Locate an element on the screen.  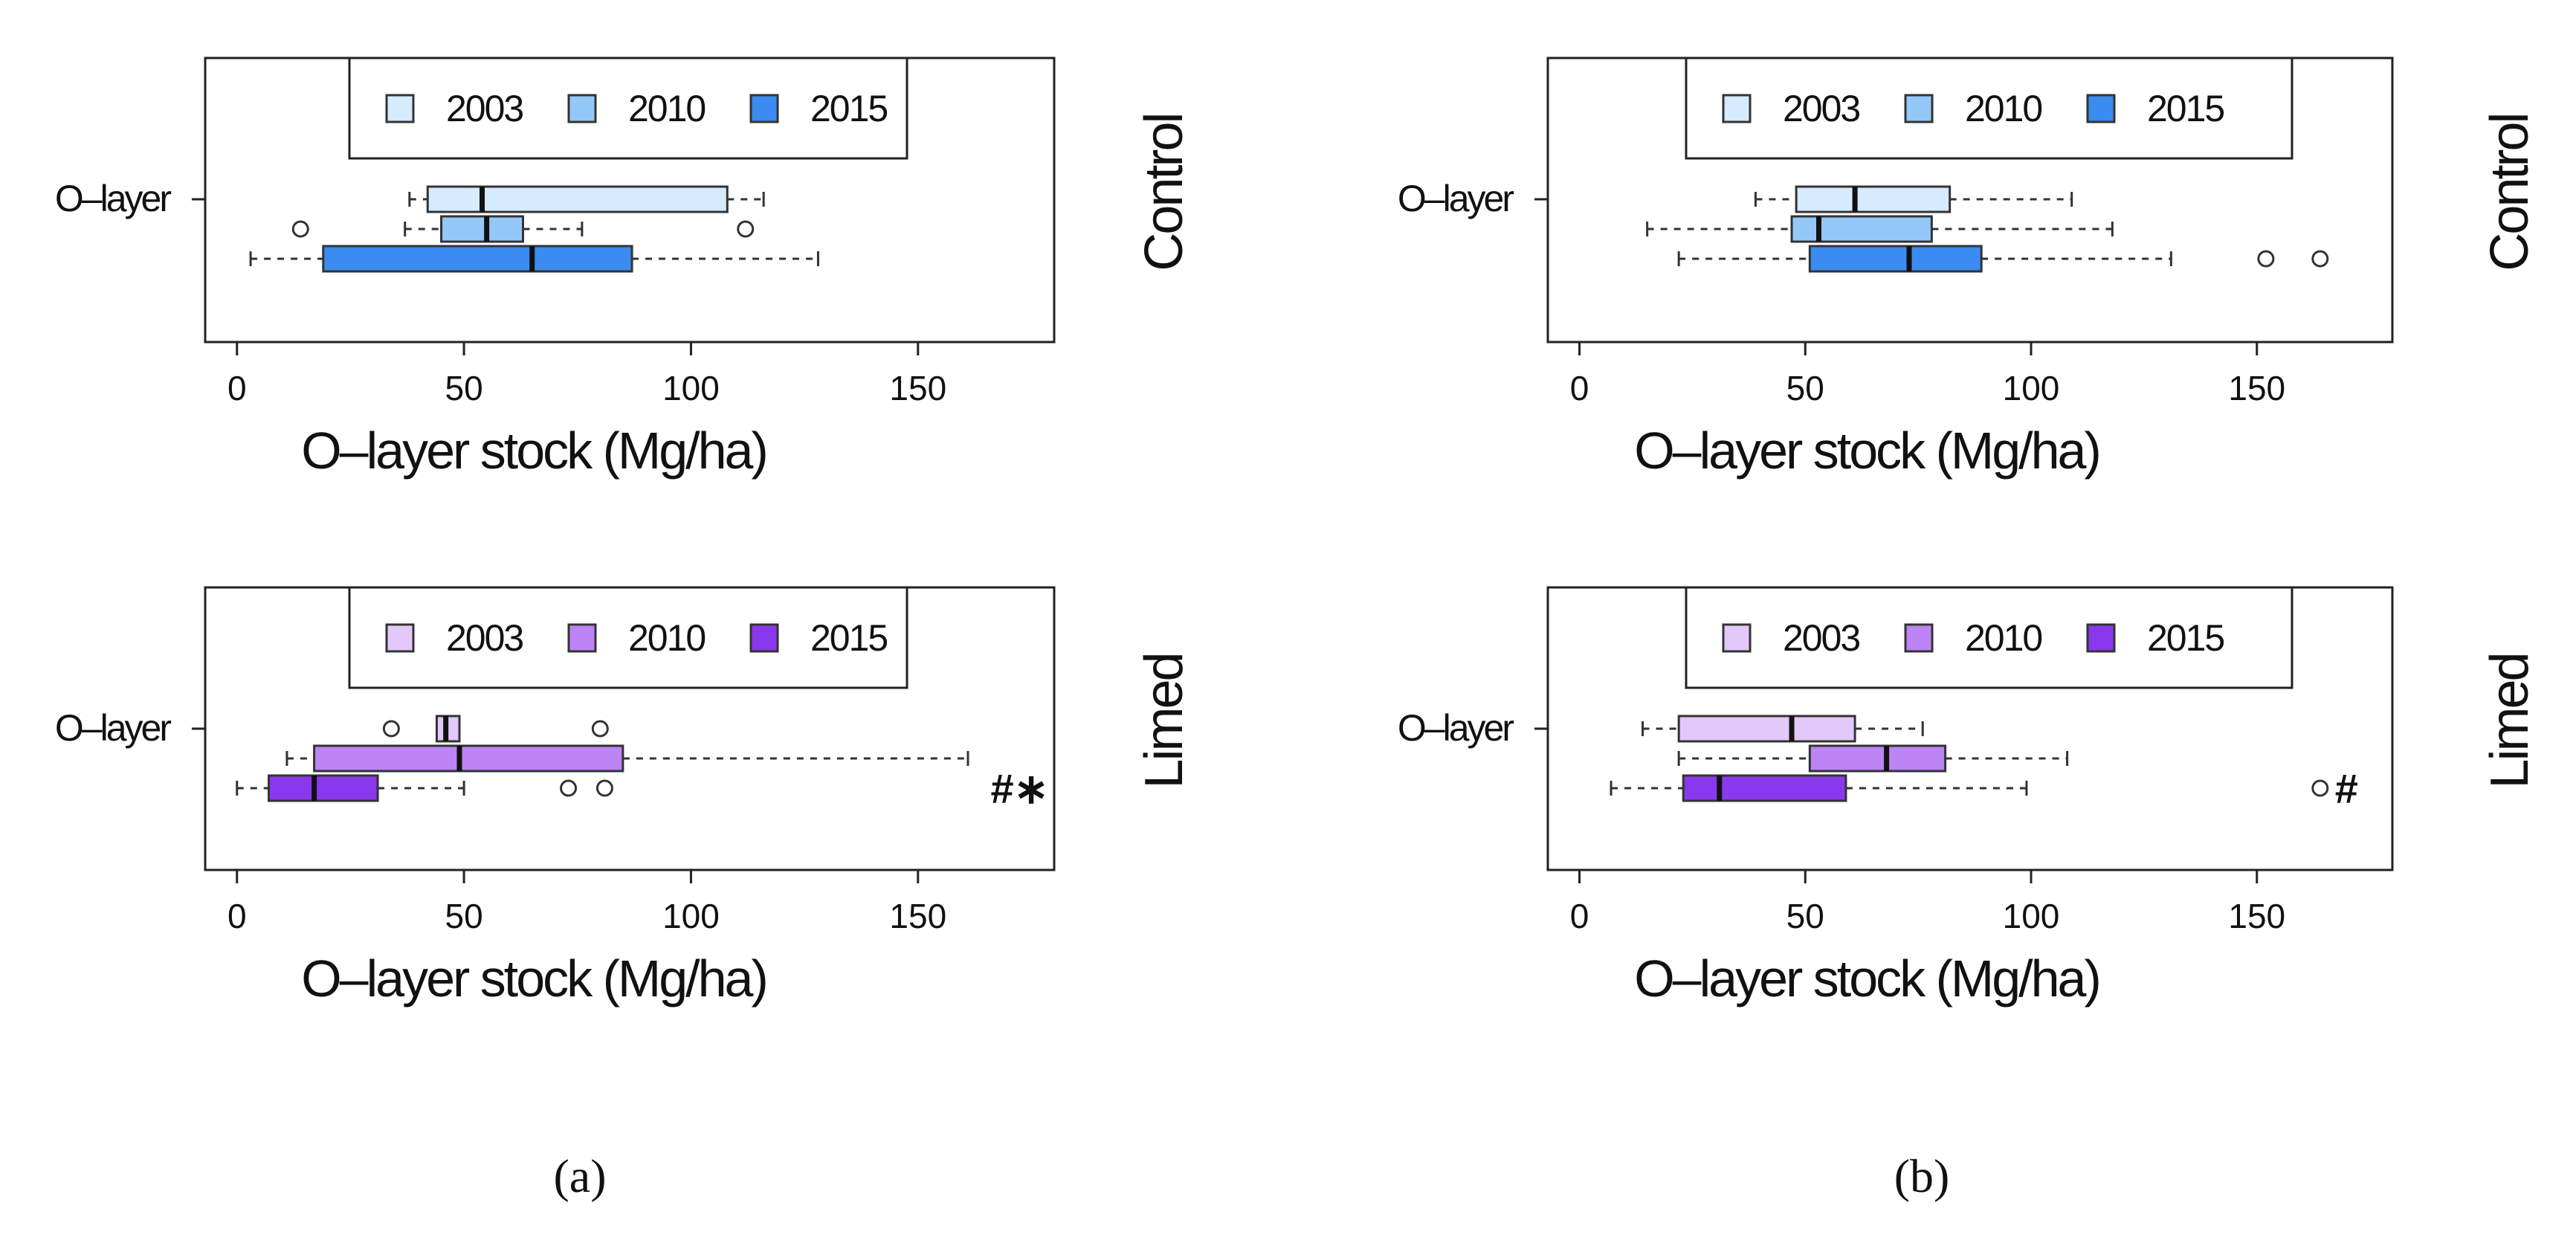
subfigure-label-b-text: (b) is located at coordinates (1922, 1176).